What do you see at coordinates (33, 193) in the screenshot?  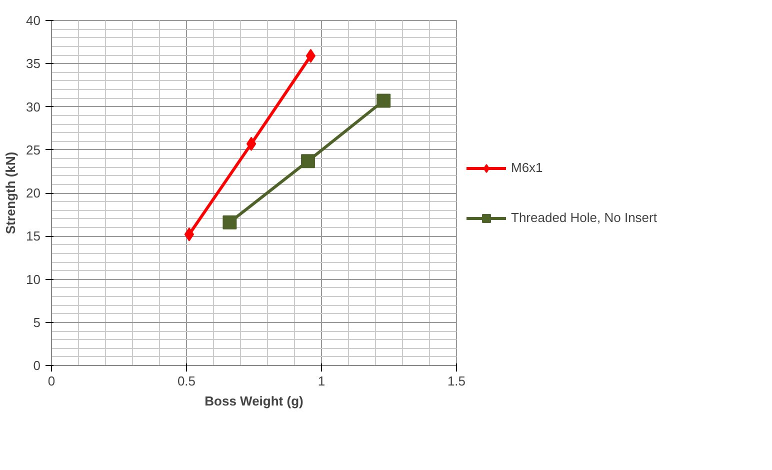 I see `y-tick-label: 20` at bounding box center [33, 193].